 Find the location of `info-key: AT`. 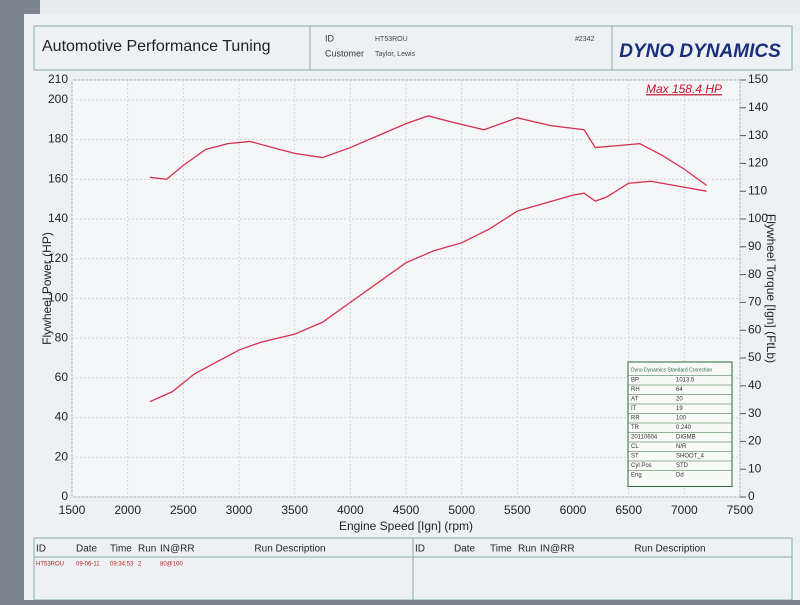

info-key: AT is located at coordinates (635, 400).